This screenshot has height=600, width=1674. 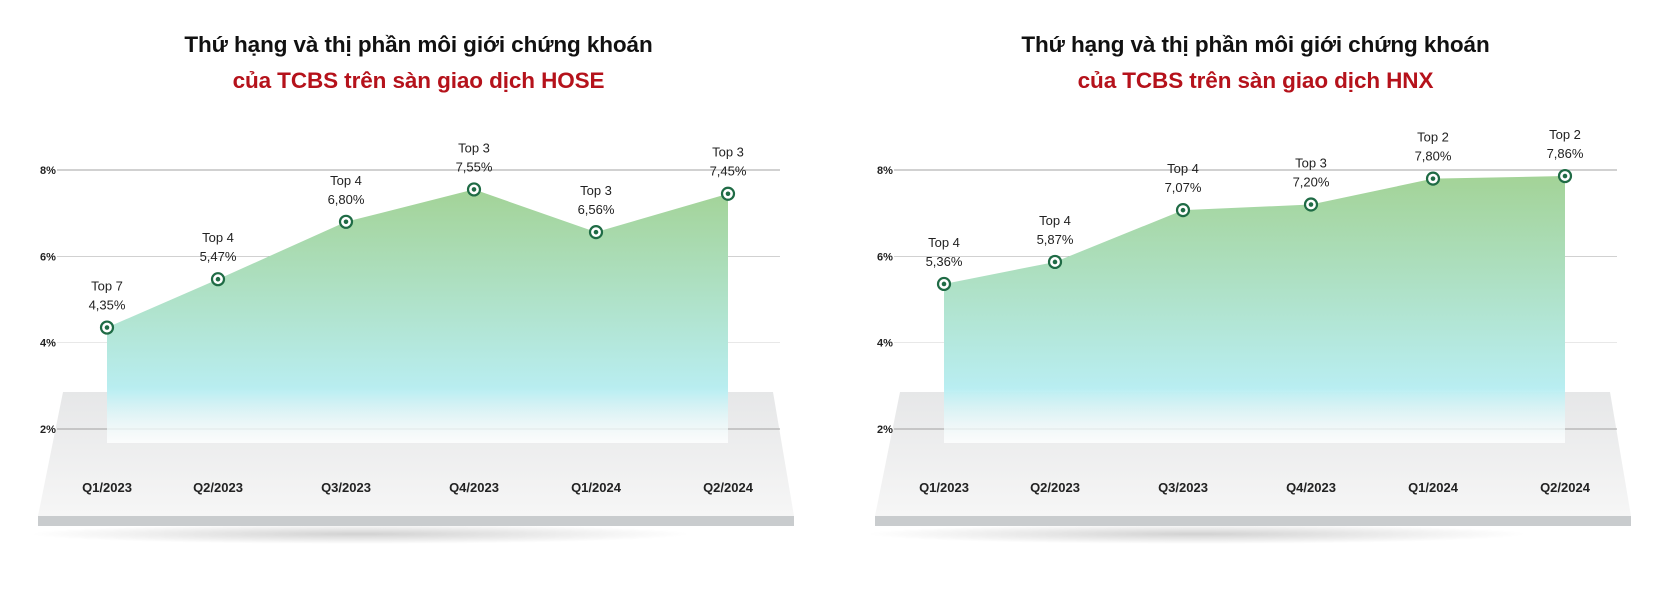 What do you see at coordinates (1433, 156) in the screenshot?
I see `value-label: 7,80%` at bounding box center [1433, 156].